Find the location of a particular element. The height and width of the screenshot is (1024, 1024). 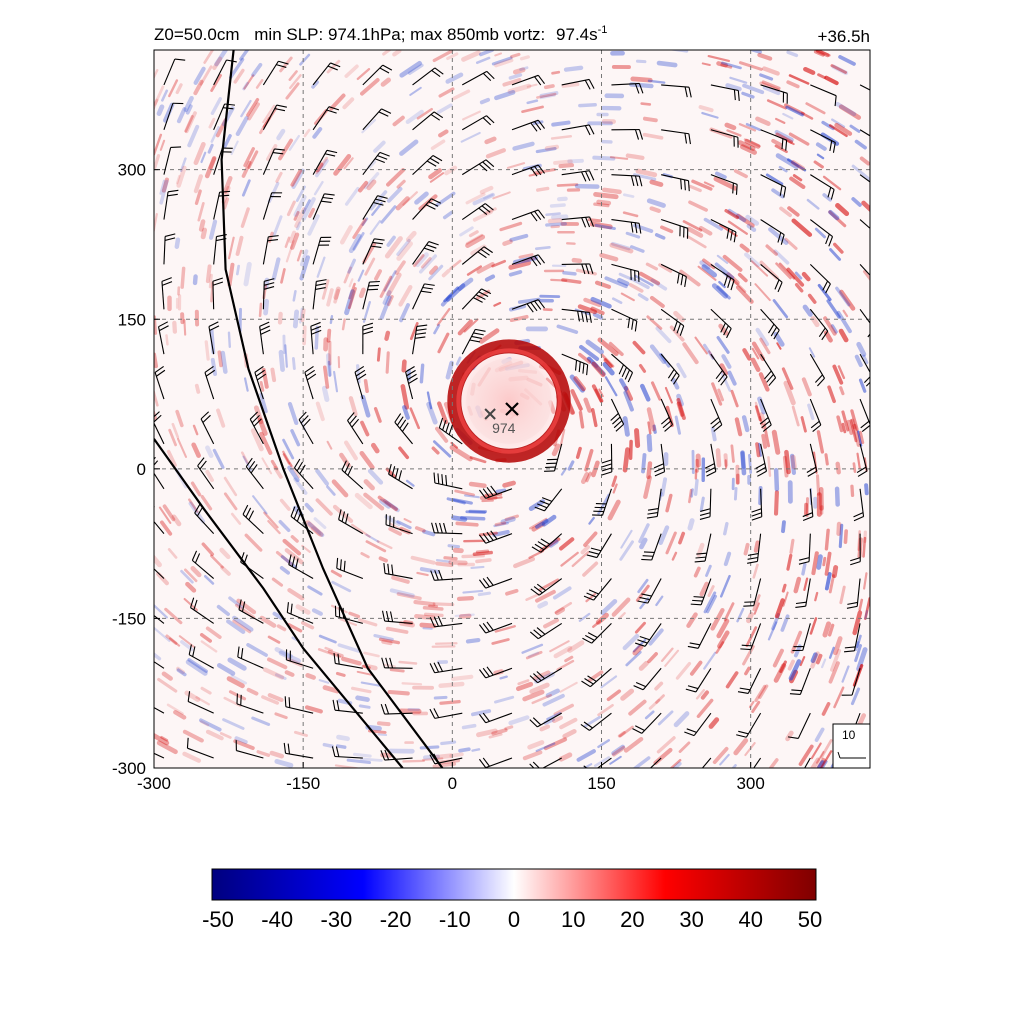

title-slp: min SLP: 974.1hPa; max 850mb vortz: is located at coordinates (399, 34).